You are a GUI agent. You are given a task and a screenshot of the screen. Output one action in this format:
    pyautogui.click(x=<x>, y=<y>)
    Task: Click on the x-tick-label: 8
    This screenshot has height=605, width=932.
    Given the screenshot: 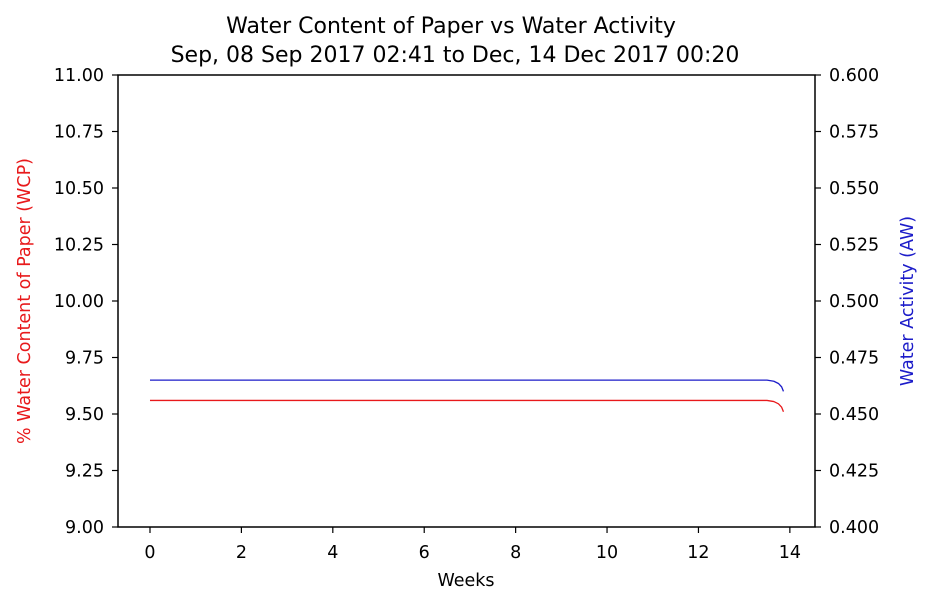 What is the action you would take?
    pyautogui.click(x=515, y=553)
    